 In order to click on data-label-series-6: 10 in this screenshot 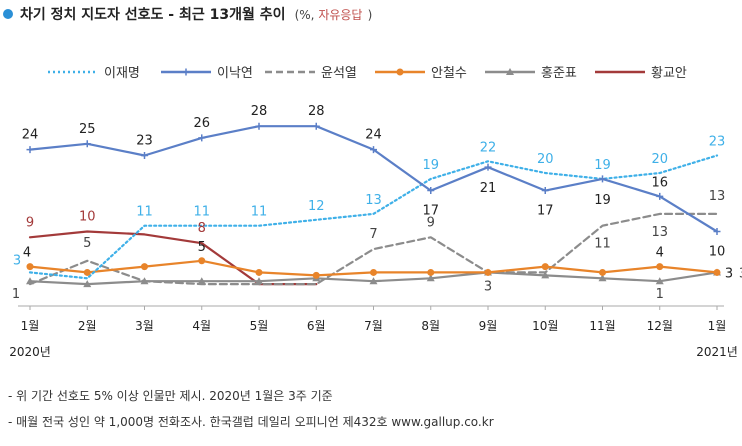, I will do `click(87, 217)`.